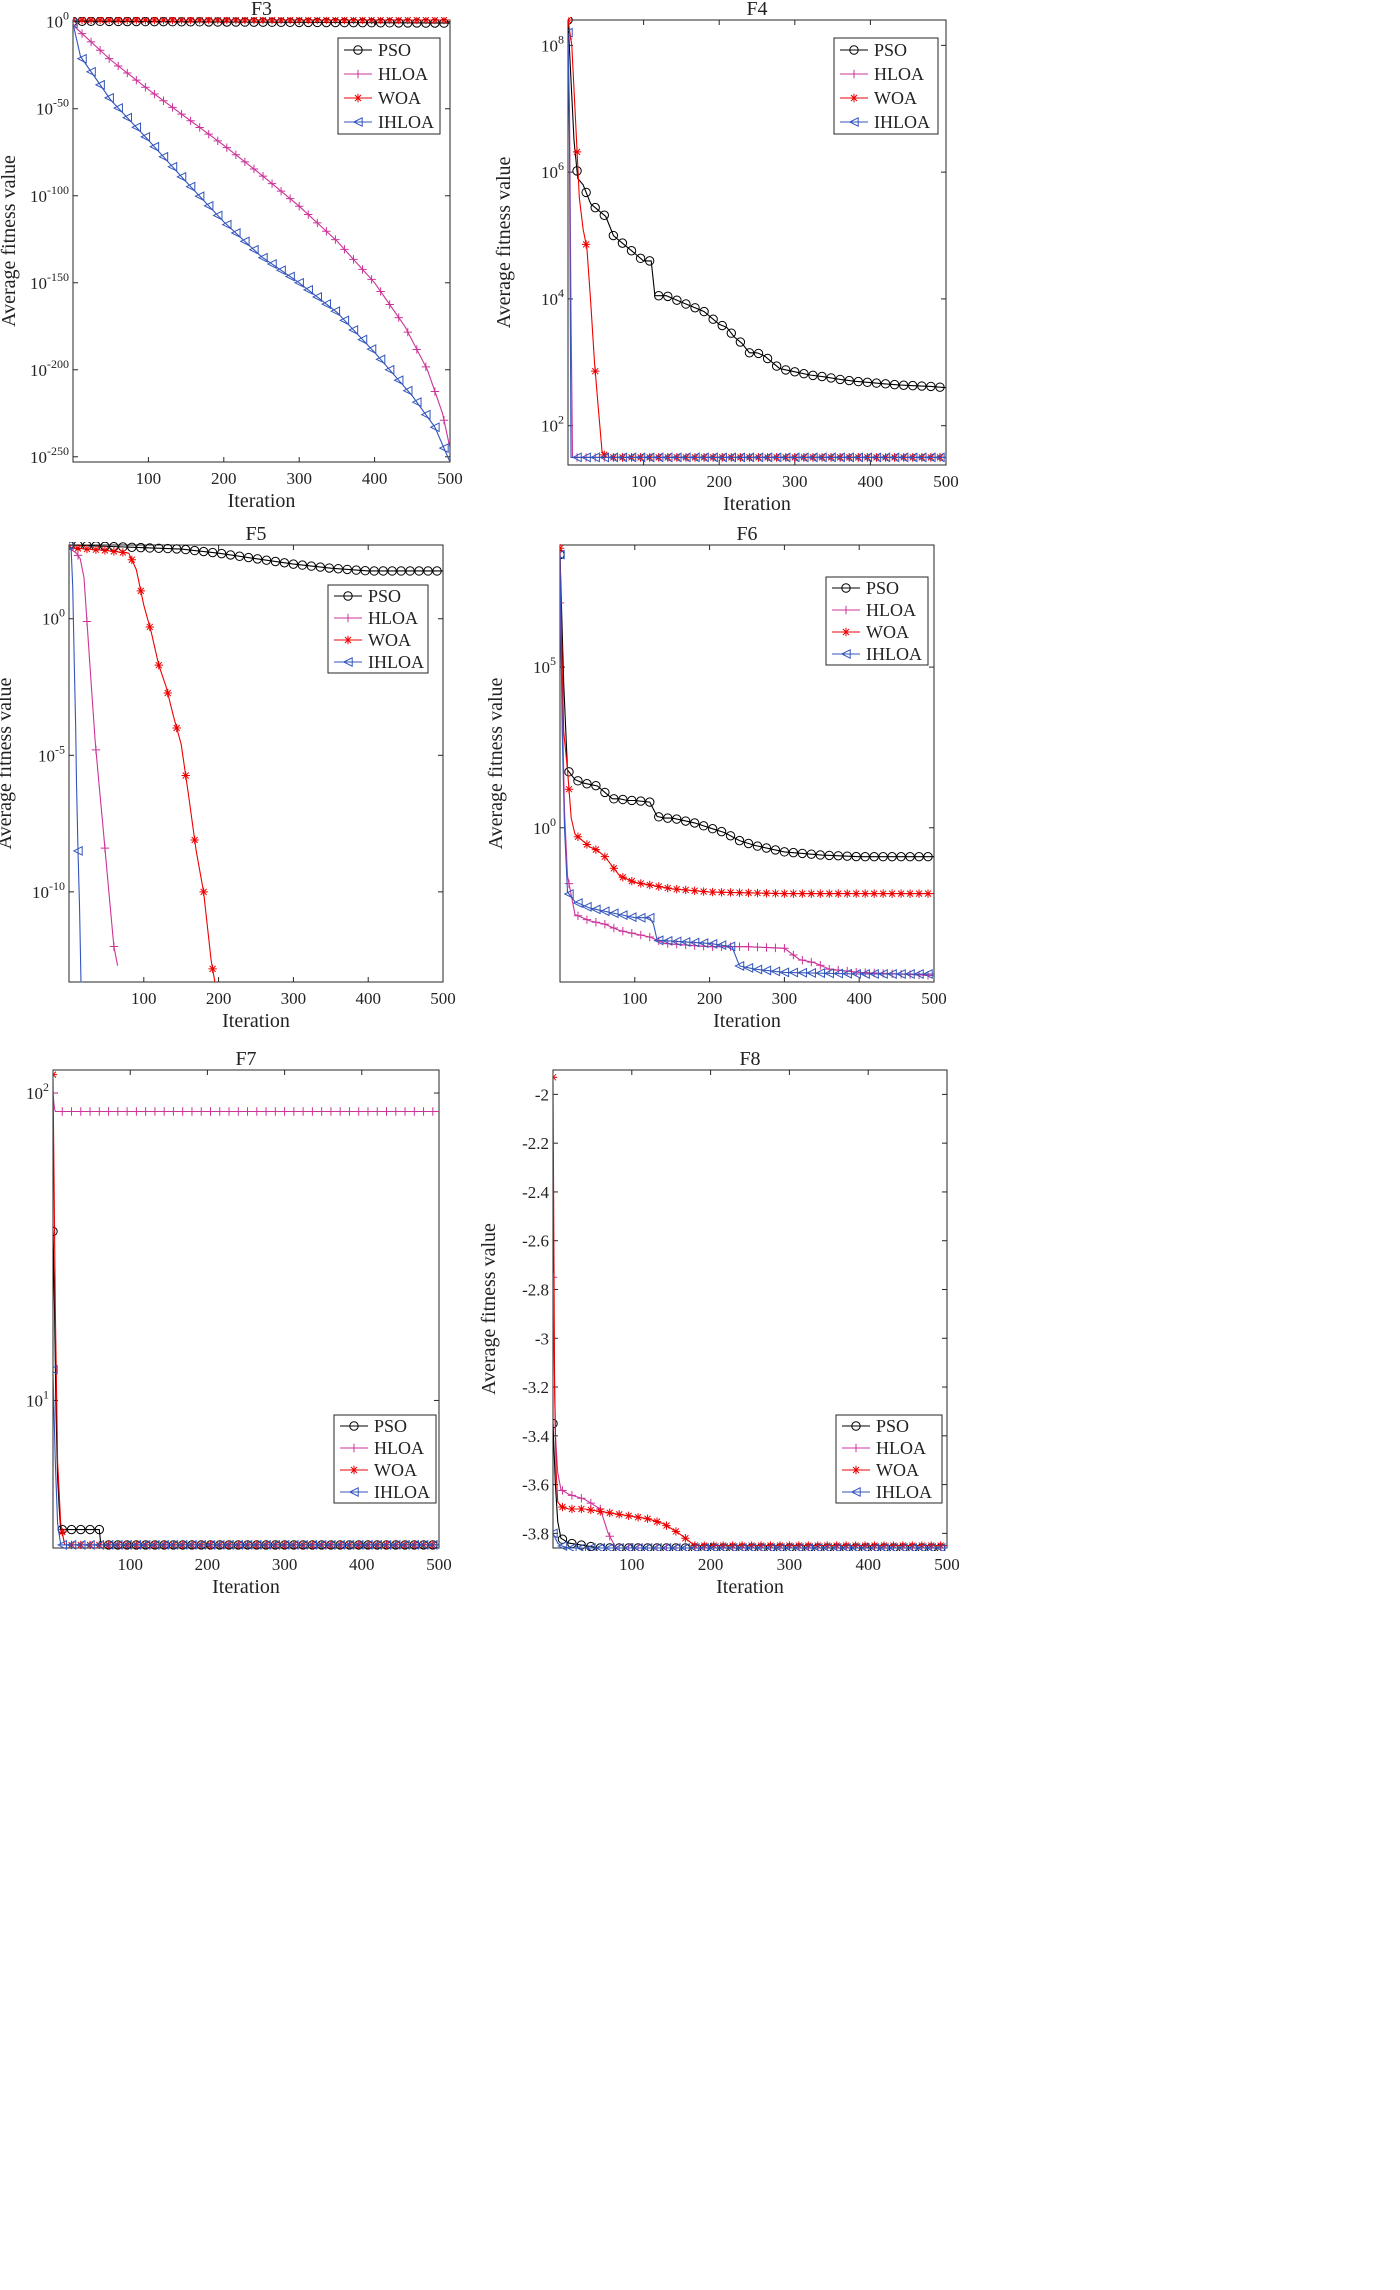 This screenshot has height=2290, width=1400. I want to click on legend-label: HLOA, so click(901, 1448).